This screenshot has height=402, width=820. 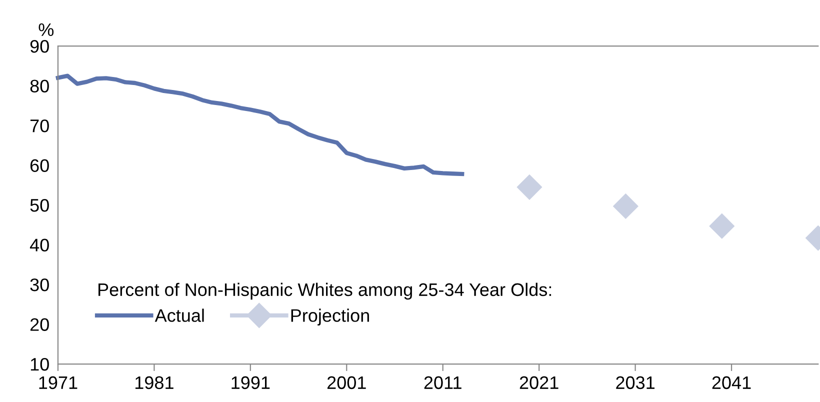 I want to click on y-tick-label: 90, so click(x=39, y=46).